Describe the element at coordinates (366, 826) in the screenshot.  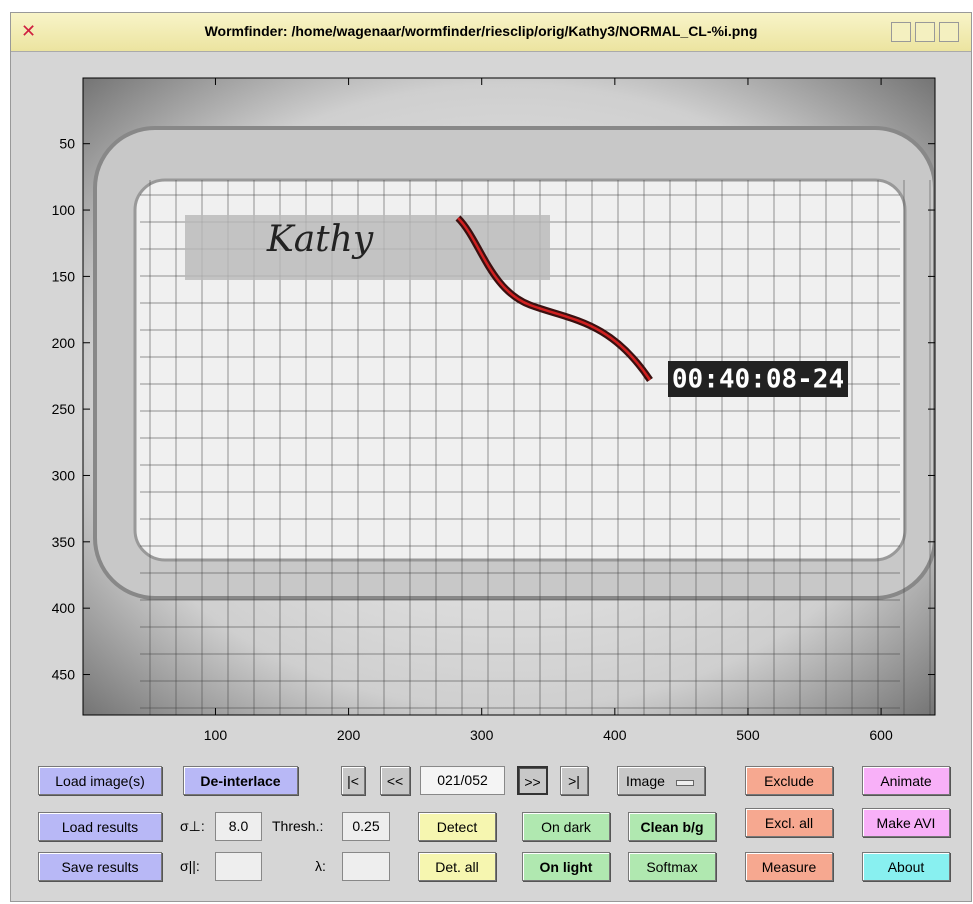
I see `thresh-field: 0.25` at that location.